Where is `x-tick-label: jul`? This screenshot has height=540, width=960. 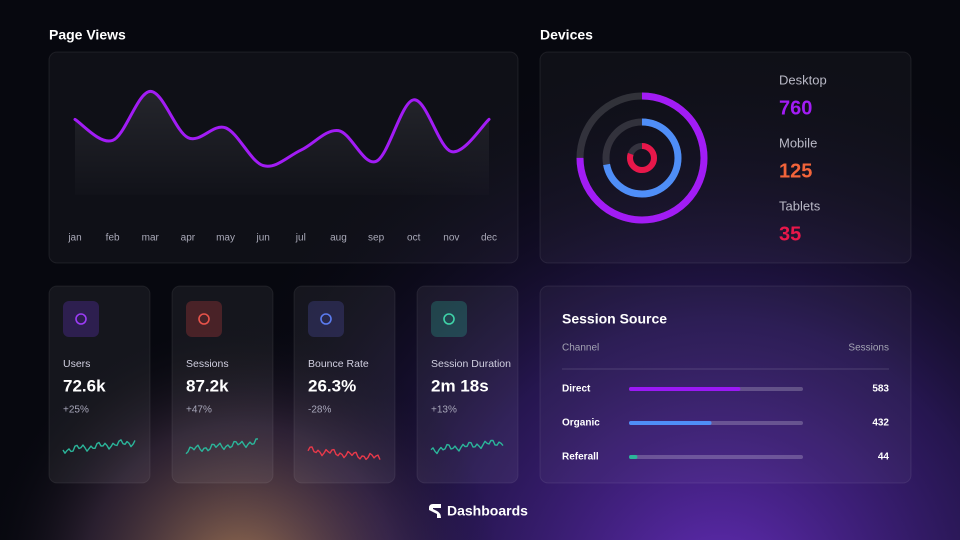 x-tick-label: jul is located at coordinates (300, 238).